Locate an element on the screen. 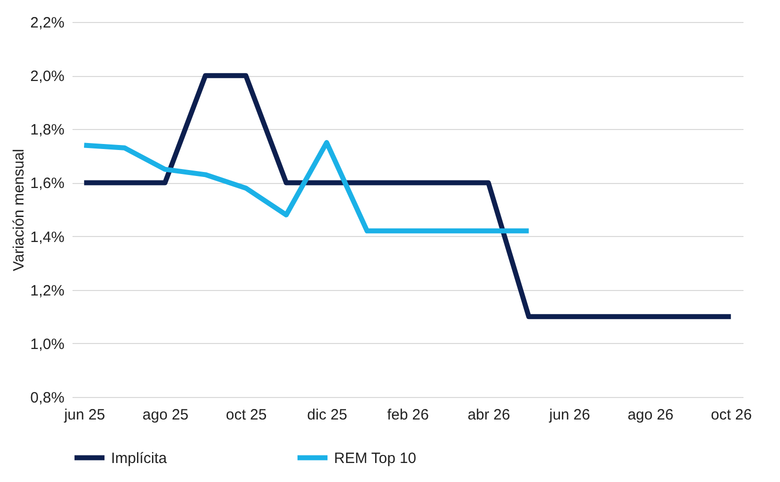  legend-label: REM Top 10 is located at coordinates (375, 458).